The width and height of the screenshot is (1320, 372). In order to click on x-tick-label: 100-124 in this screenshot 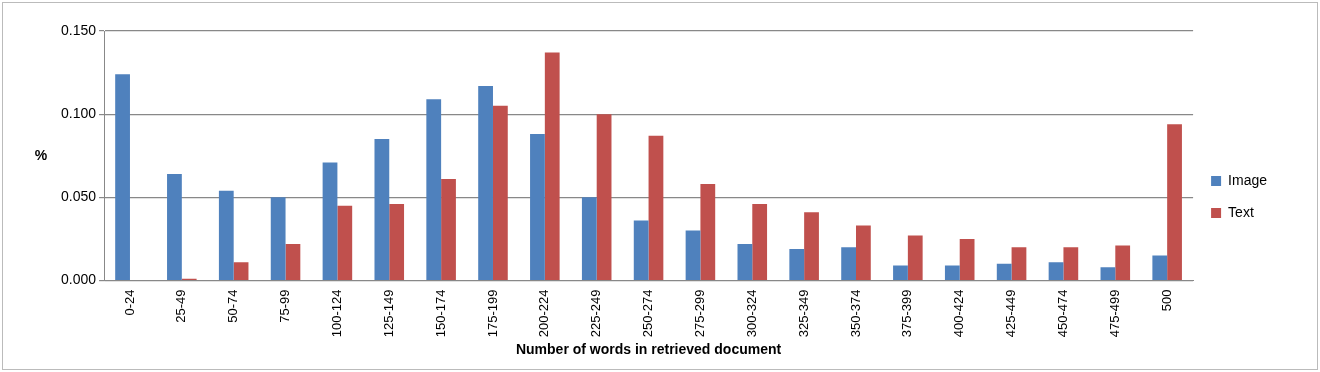, I will do `click(336, 313)`.